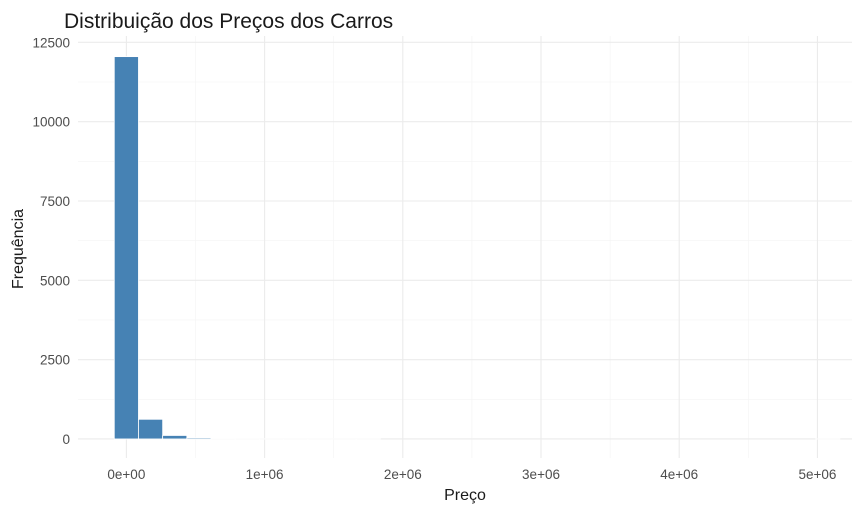  I want to click on y-tick-label: 0, so click(66, 439).